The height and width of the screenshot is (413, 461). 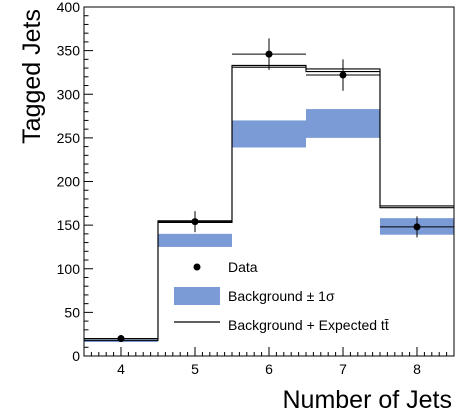 I want to click on y-tick-label-50: 50, so click(x=72, y=312).